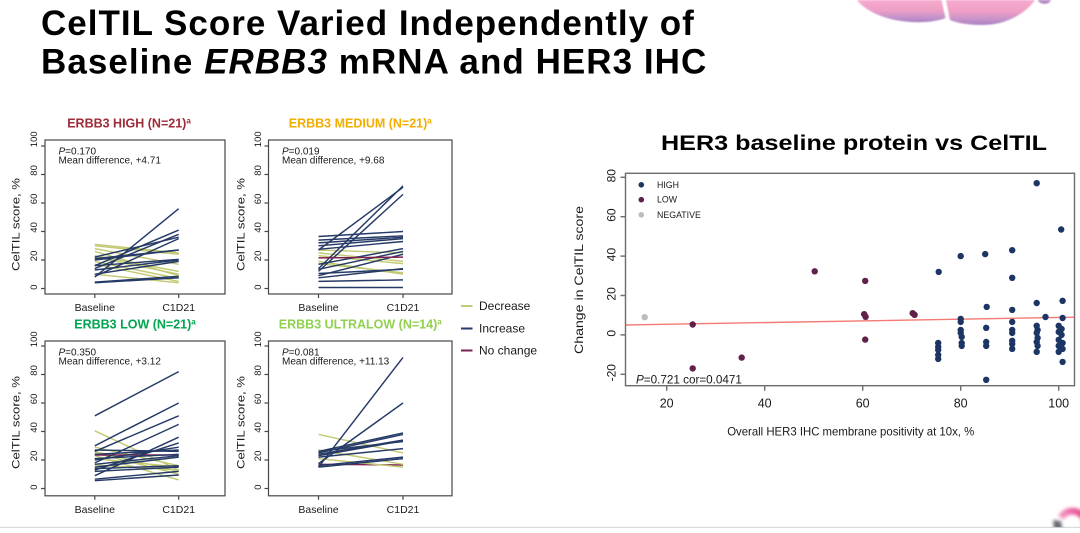 The height and width of the screenshot is (533, 1080). Describe the element at coordinates (129, 124) in the screenshot. I see `svg-text: ERBB3 HIGH (N=21)a` at that location.